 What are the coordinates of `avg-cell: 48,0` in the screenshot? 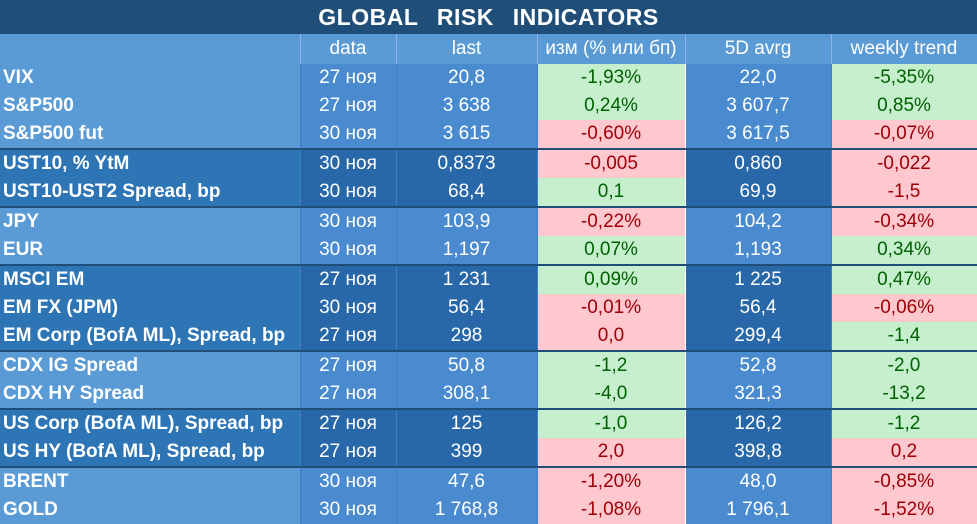 It's located at (758, 481).